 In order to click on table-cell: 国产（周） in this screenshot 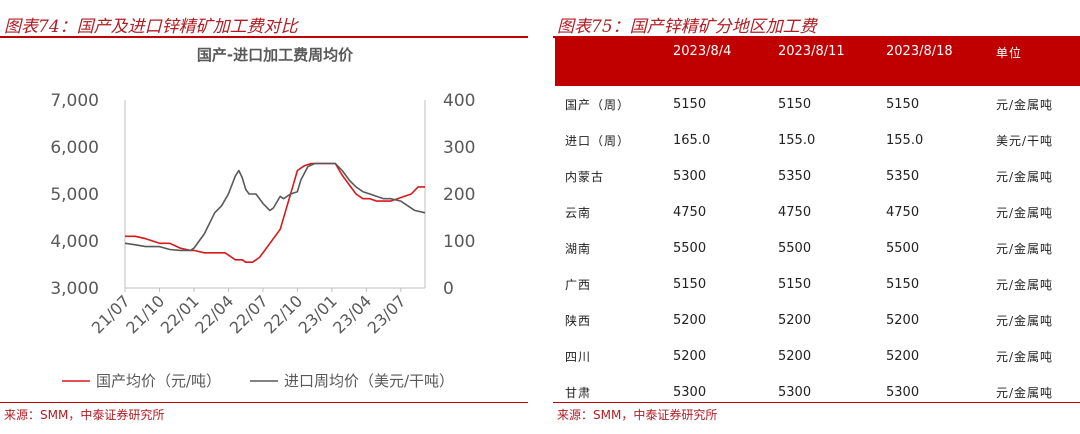, I will do `click(598, 104)`.